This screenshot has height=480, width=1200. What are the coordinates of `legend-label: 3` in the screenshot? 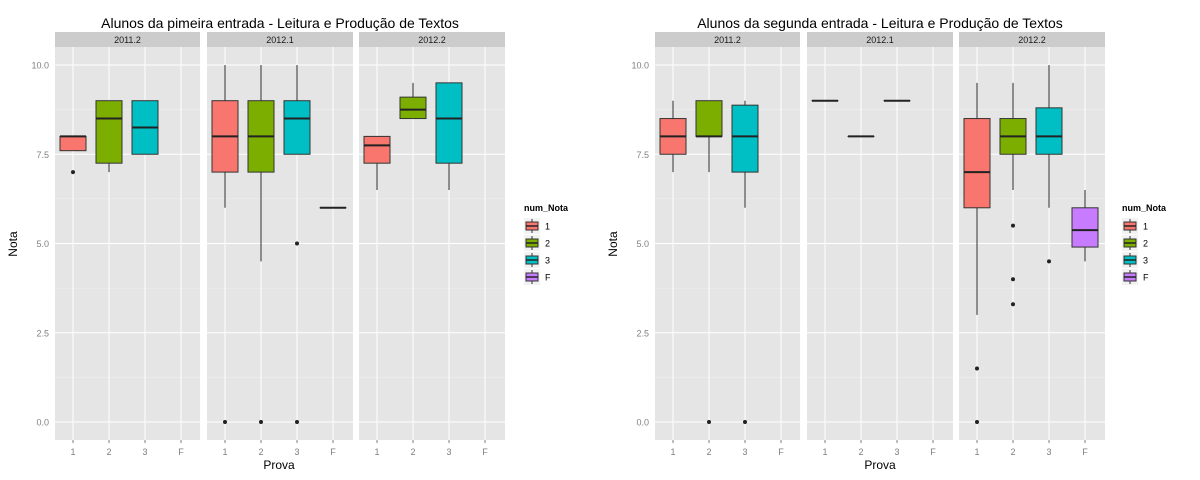 It's located at (547, 261).